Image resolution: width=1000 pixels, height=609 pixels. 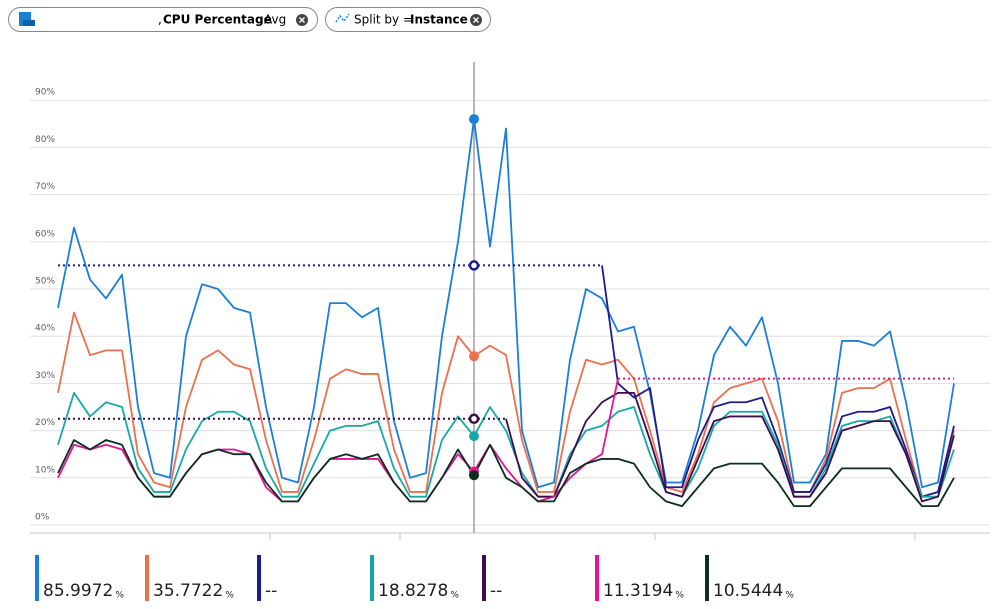 I want to click on y-tick-label: 80%, so click(x=45, y=140).